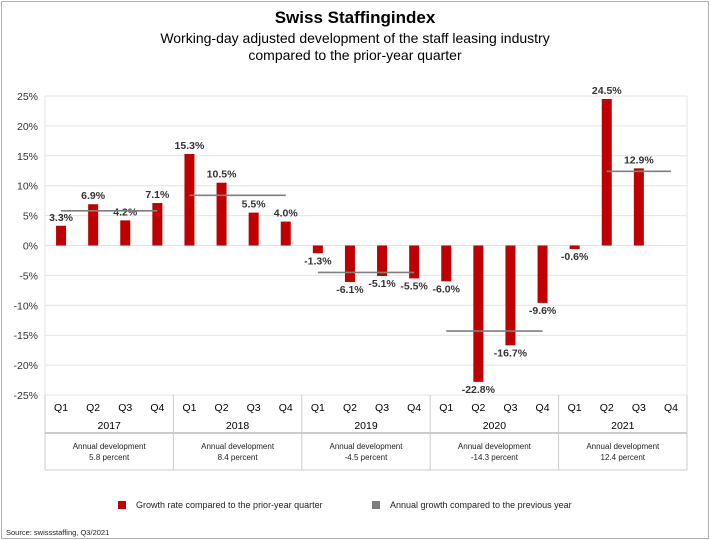  I want to click on data-label: -9.6%, so click(543, 311).